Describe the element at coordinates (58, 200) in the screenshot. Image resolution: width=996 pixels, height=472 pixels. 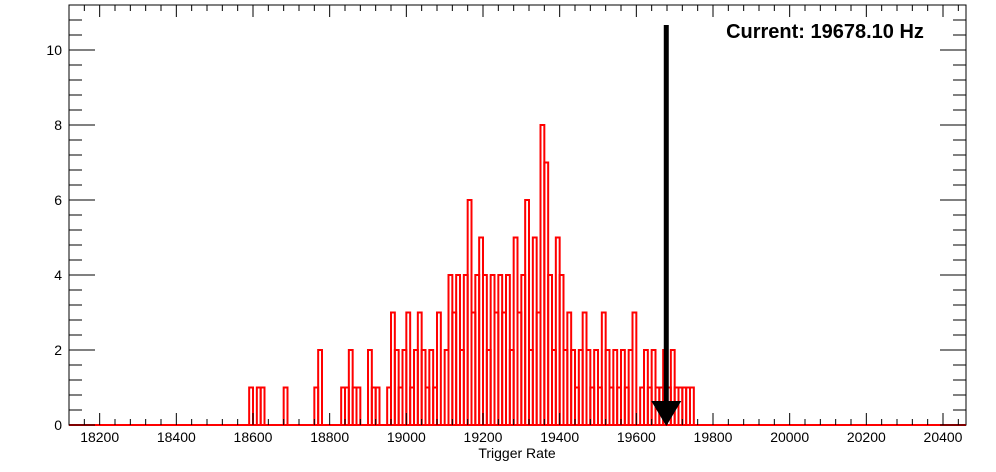
I see `y-tick-label: 6` at that location.